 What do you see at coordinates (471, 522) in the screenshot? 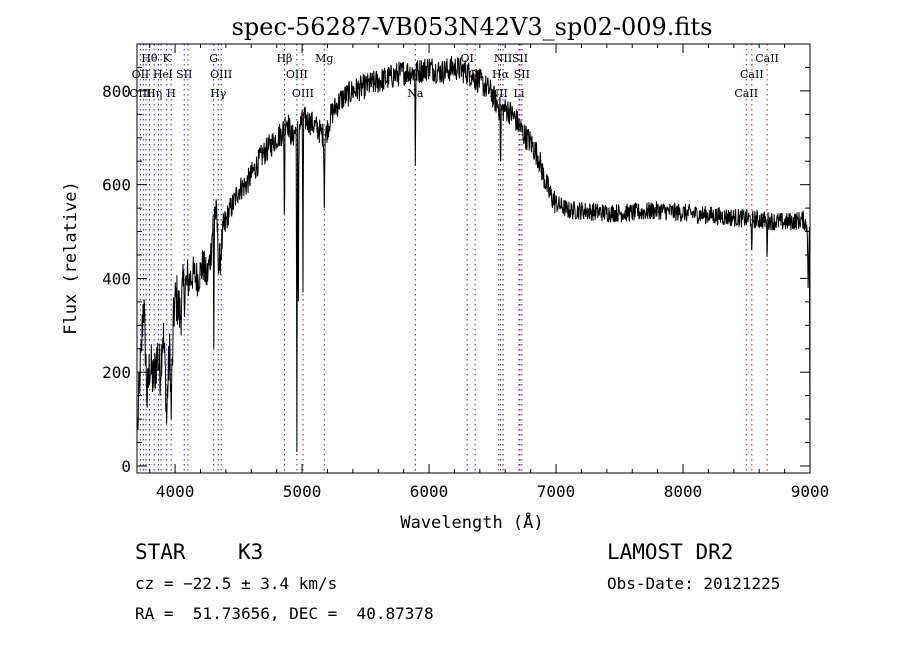
I see `x-axis-label: Wavelength (Å)` at bounding box center [471, 522].